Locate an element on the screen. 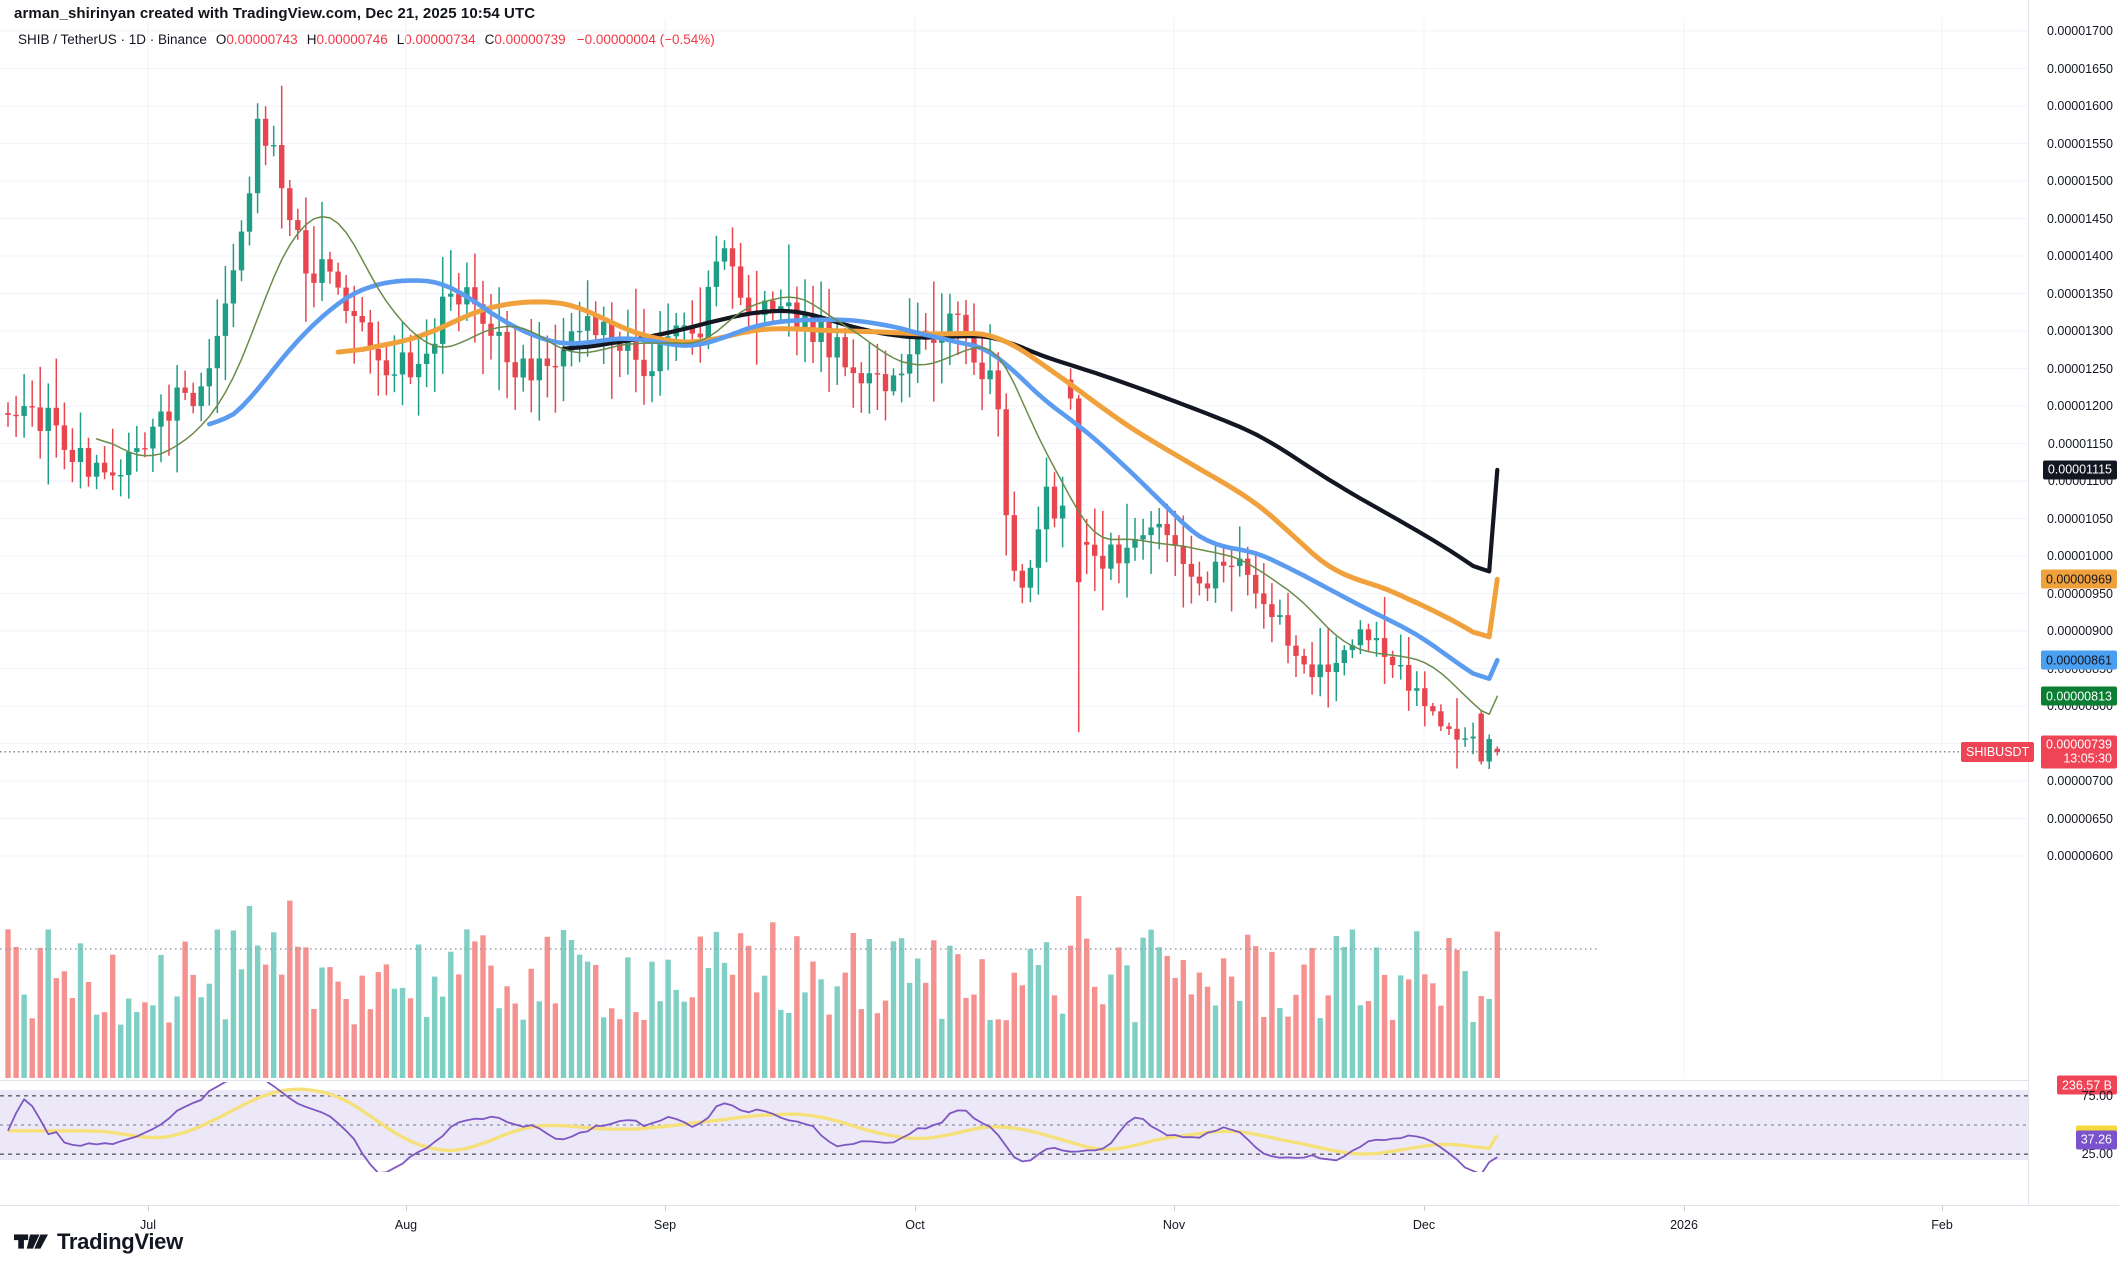 Image resolution: width=2119 pixels, height=1269 pixels. price-tick-label: 0.00001000 is located at coordinates (2079, 555).